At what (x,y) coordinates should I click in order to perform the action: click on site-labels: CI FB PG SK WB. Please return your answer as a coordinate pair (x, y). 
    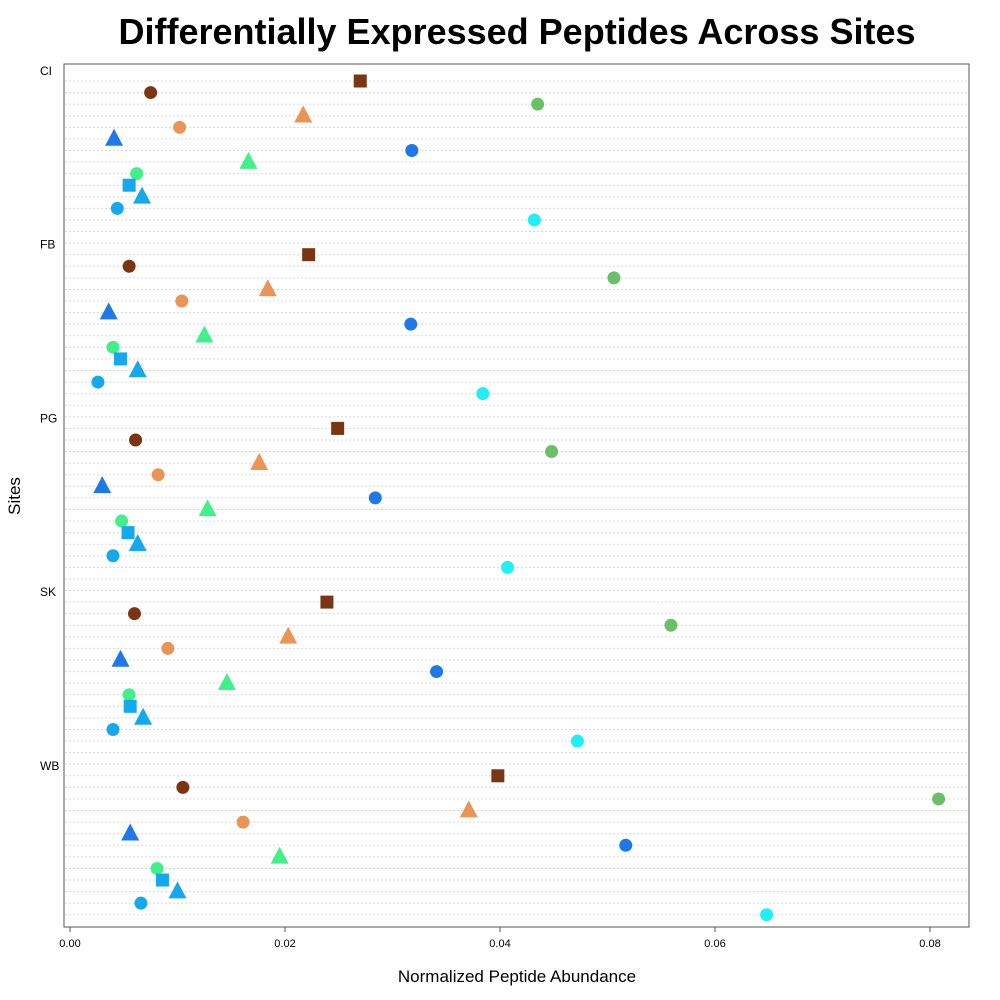
    Looking at the image, I should click on (49, 418).